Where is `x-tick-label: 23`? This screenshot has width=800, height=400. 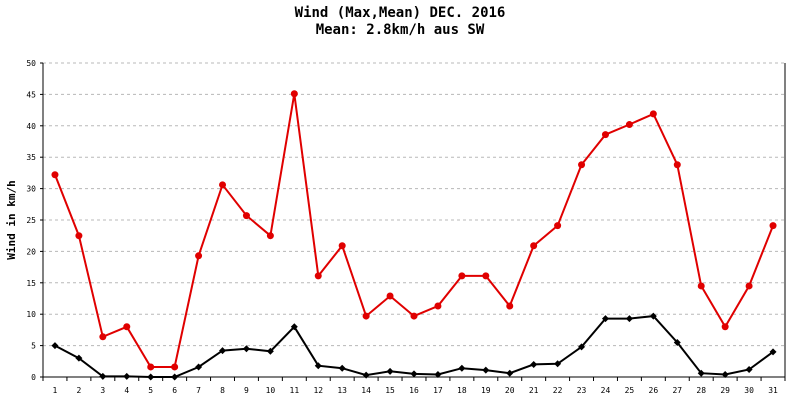 x-tick-label: 23 is located at coordinates (582, 390).